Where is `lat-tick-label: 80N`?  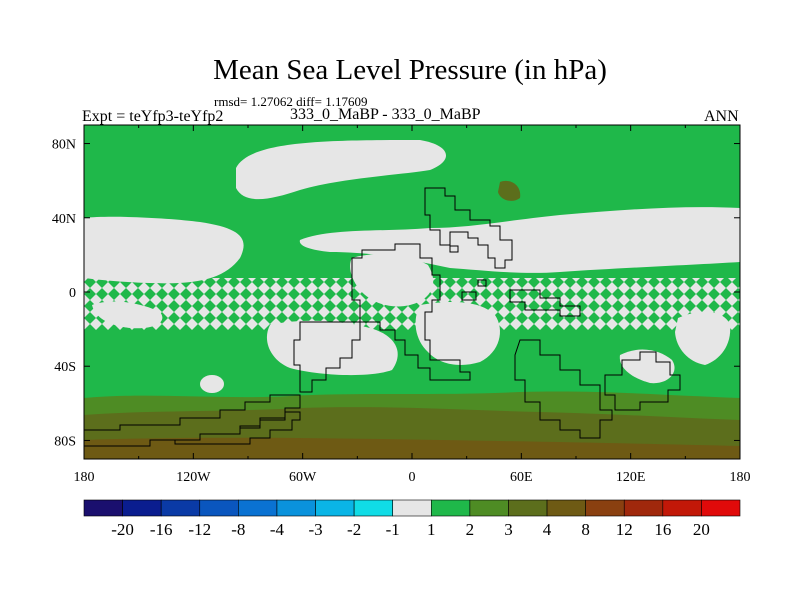
lat-tick-label: 80N is located at coordinates (64, 145).